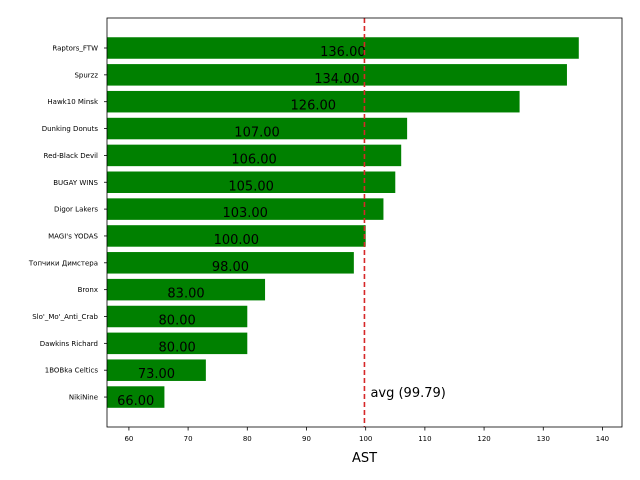 Image resolution: width=640 pixels, height=480 pixels. I want to click on average-group: avg (99.79), so click(404, 222).